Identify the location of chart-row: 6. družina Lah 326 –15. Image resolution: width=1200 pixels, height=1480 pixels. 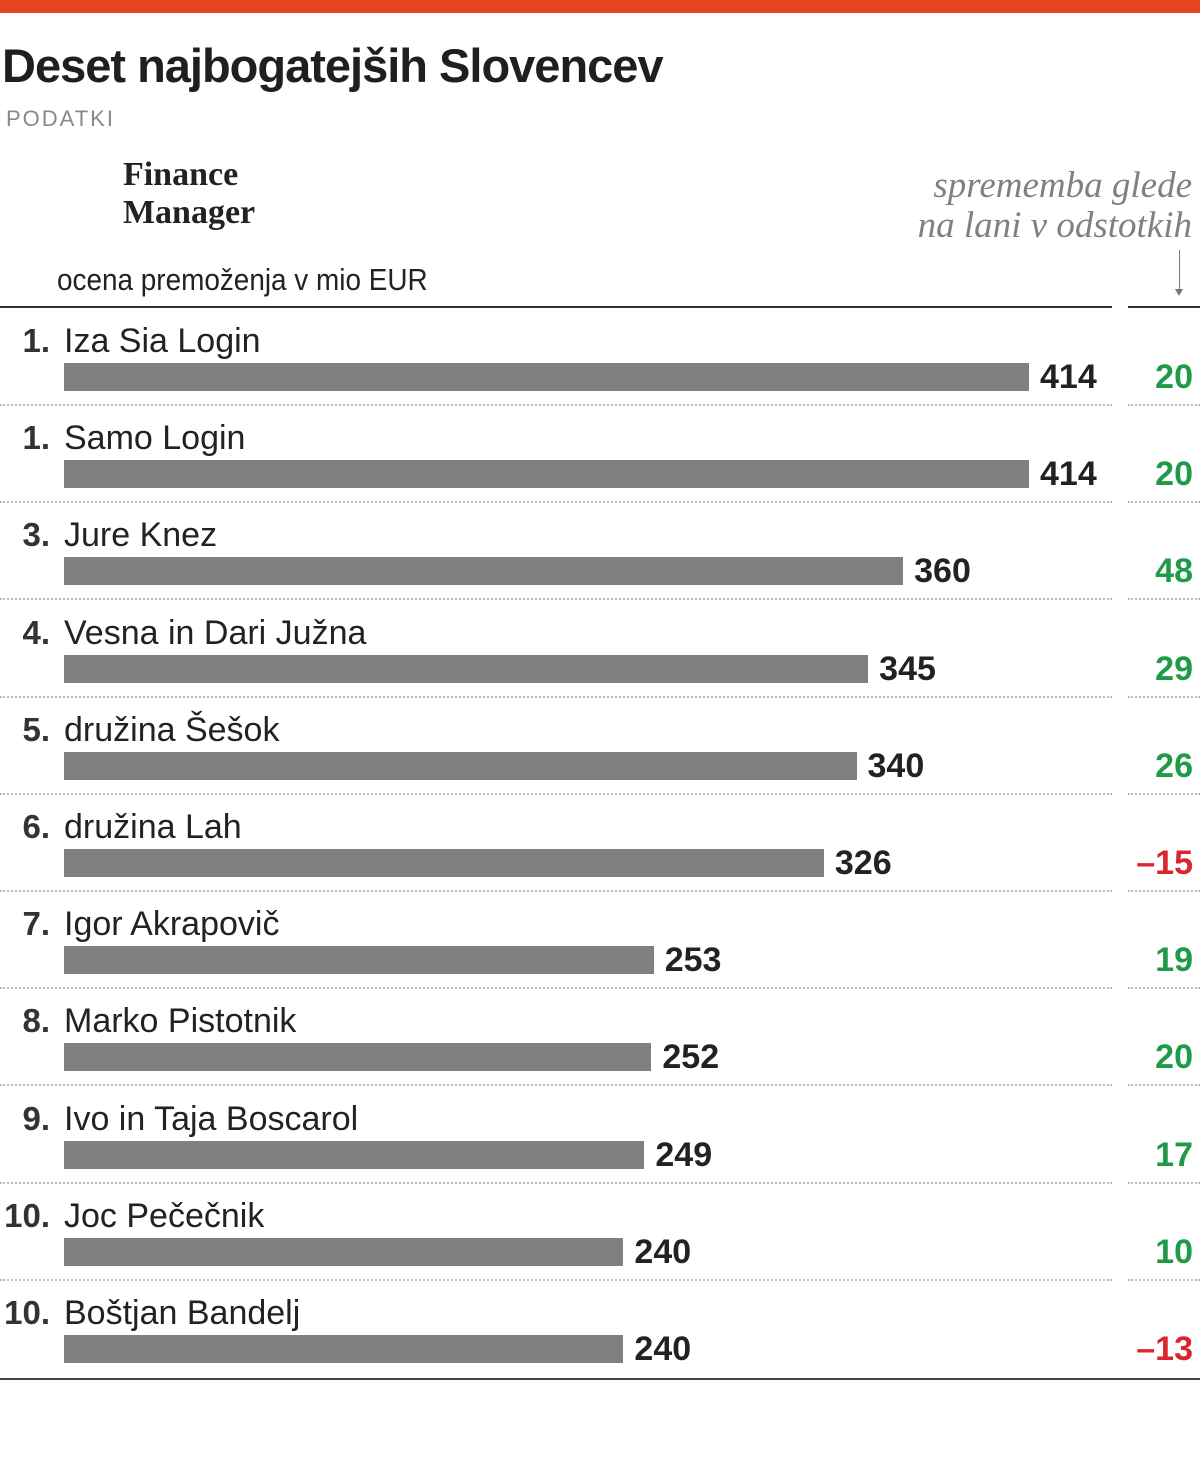
(600, 843).